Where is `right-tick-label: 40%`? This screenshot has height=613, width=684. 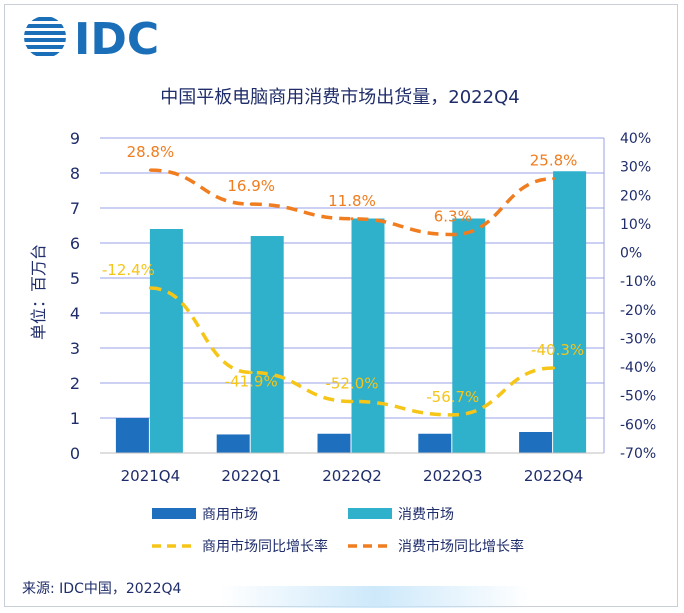 right-tick-label: 40% is located at coordinates (635, 139).